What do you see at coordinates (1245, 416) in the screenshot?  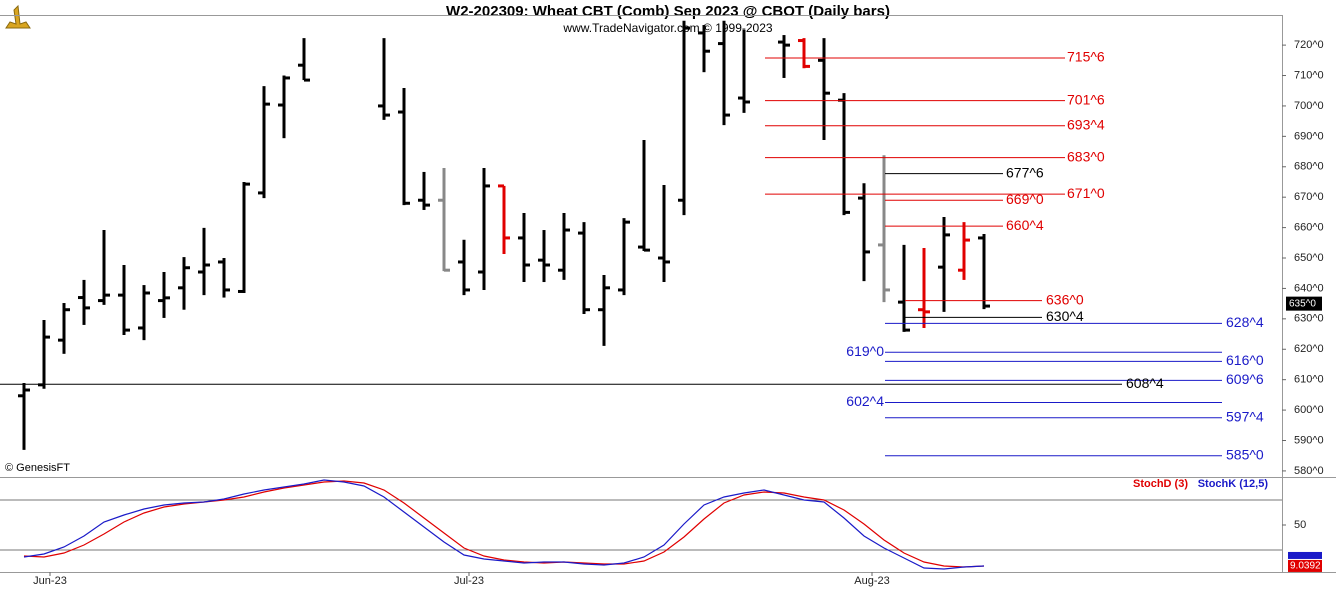 I see `level-label: 597^4` at bounding box center [1245, 416].